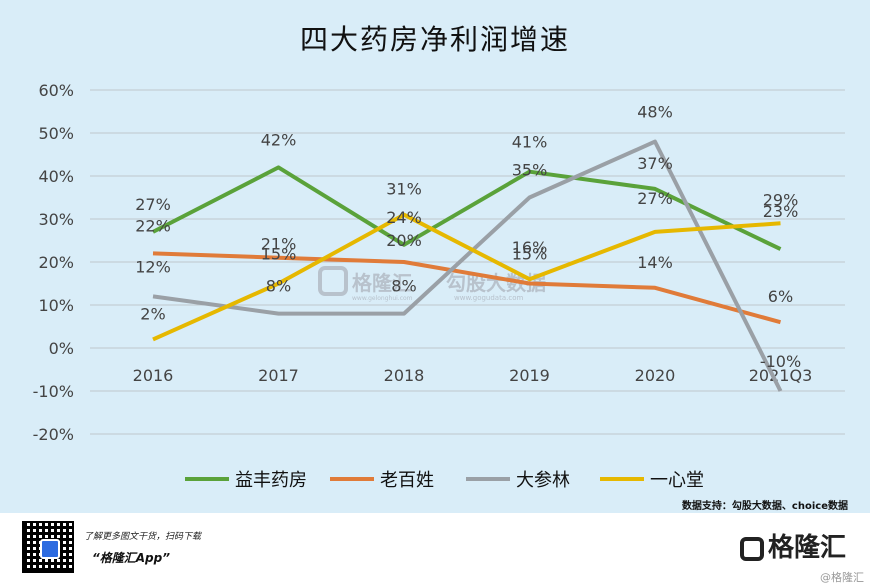 This screenshot has height=585, width=870. I want to click on x-tick-label: 2019, so click(529, 375).